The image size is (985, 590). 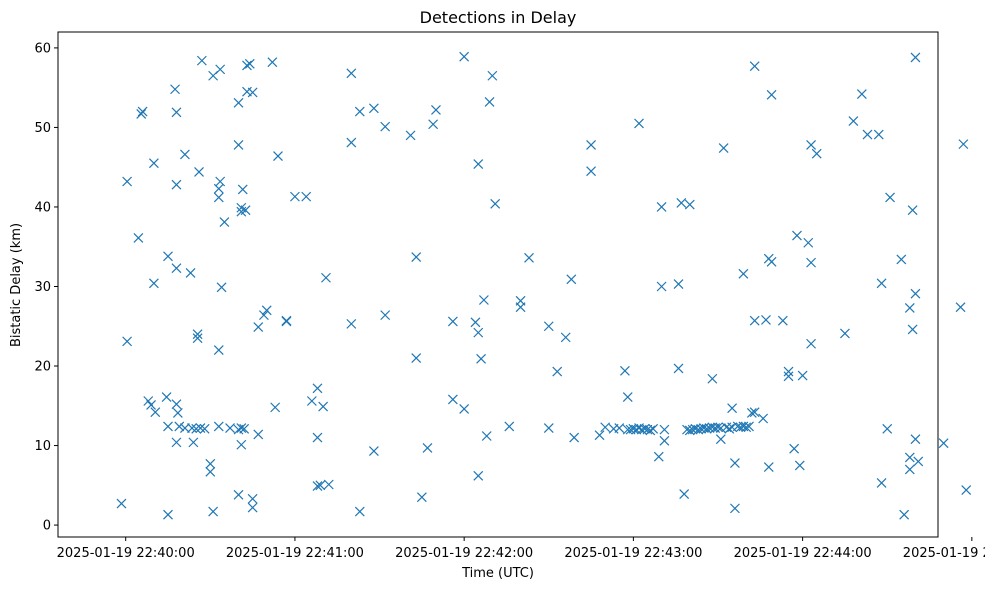 What do you see at coordinates (126, 553) in the screenshot?
I see `x-tick-label: 2025-01-19 22:40:00` at bounding box center [126, 553].